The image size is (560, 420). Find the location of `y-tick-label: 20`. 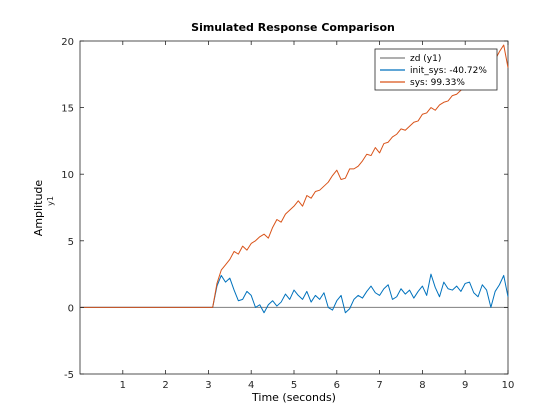

y-tick-label: 20 is located at coordinates (67, 42).